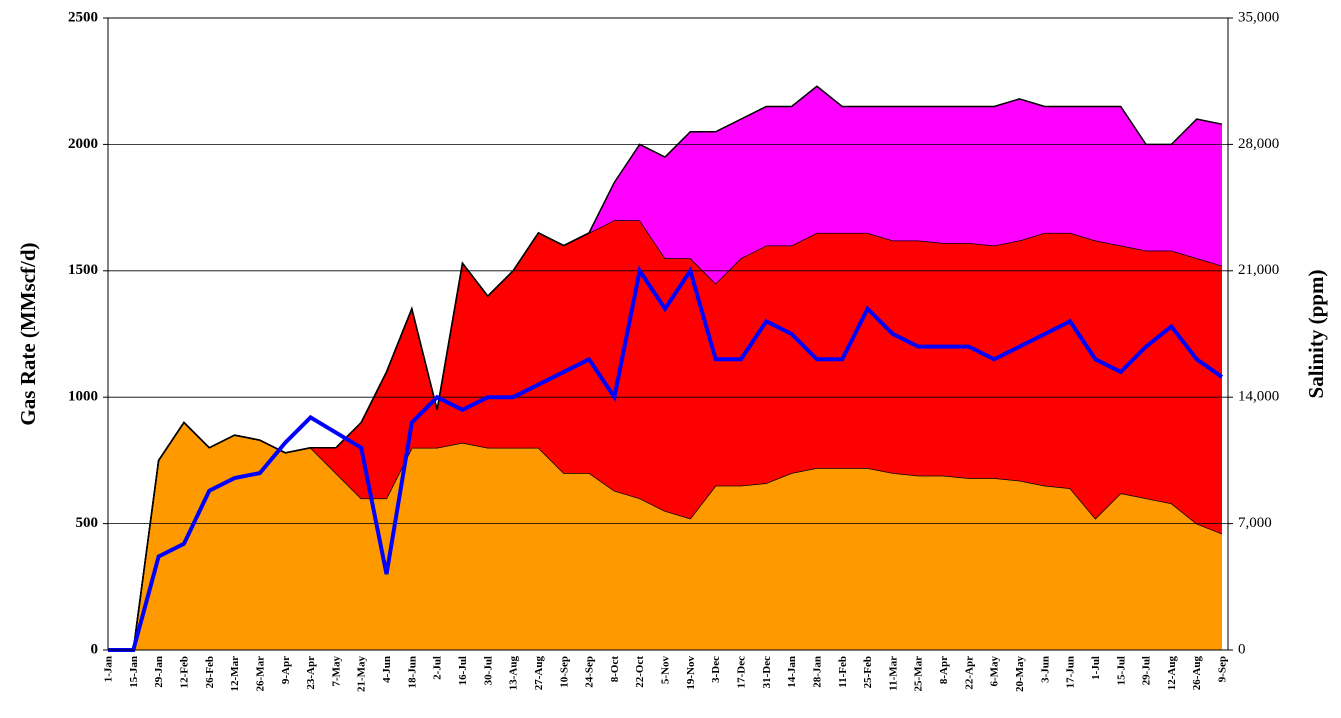  I want to click on x-tick-label: 1-Jan, so click(109, 669).